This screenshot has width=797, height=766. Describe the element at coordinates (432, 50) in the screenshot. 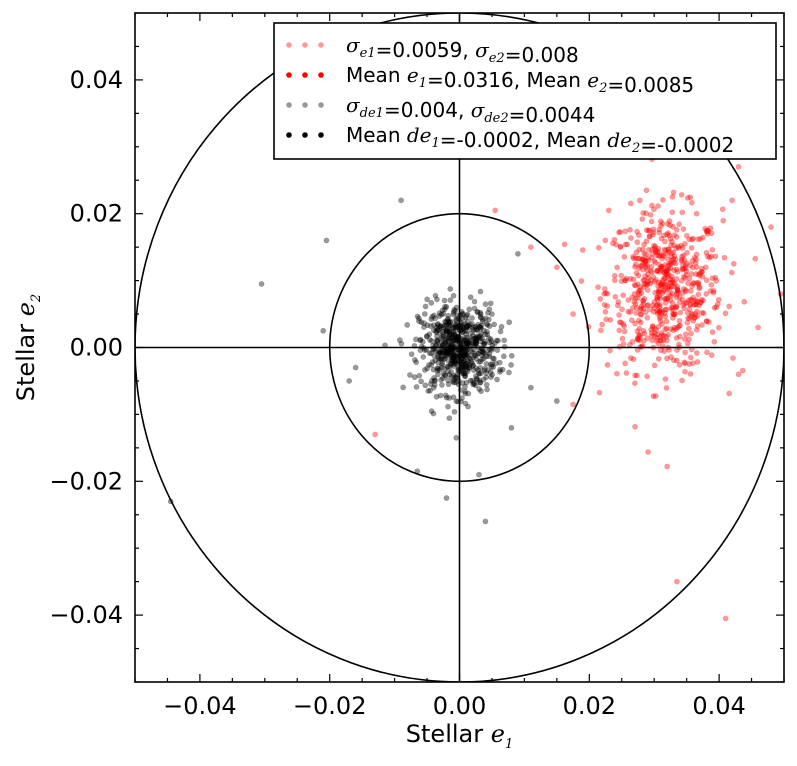

I see `legend-entry: σe1=0.0059, σe2=0.008` at that location.